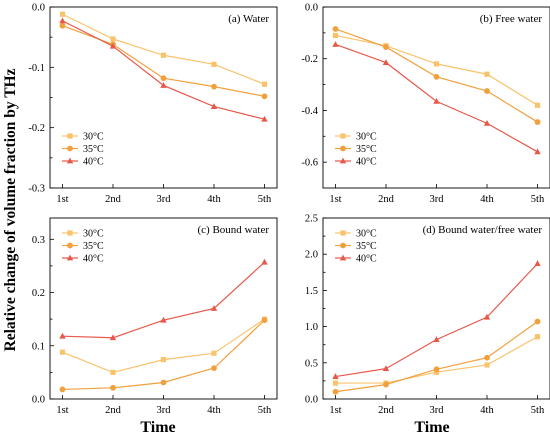  I want to click on y-tick-label: 0.5, so click(311, 363).